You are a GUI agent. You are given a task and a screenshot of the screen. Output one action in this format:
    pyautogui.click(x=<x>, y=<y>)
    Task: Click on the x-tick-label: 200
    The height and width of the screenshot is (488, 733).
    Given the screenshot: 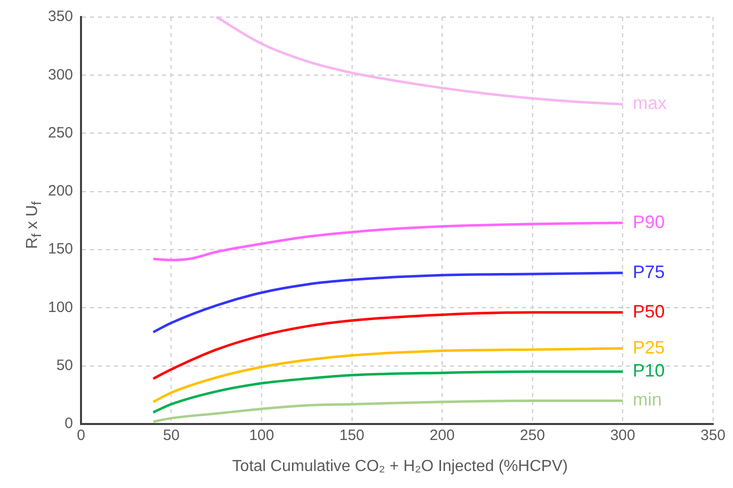 What is the action you would take?
    pyautogui.click(x=442, y=435)
    